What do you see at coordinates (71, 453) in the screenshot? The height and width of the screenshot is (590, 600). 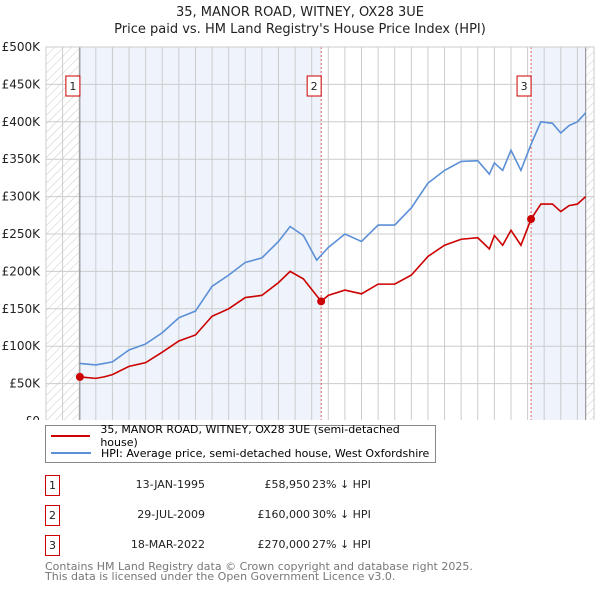 I see `legend-blue-line` at bounding box center [71, 453].